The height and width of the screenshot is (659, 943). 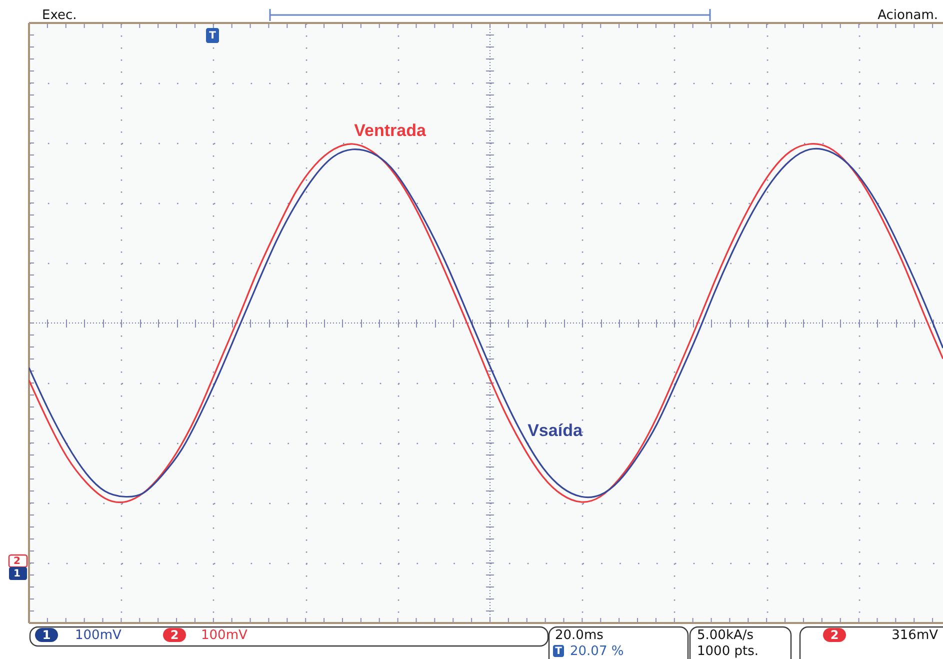 What do you see at coordinates (579, 635) in the screenshot?
I see `text: 20.0ms` at bounding box center [579, 635].